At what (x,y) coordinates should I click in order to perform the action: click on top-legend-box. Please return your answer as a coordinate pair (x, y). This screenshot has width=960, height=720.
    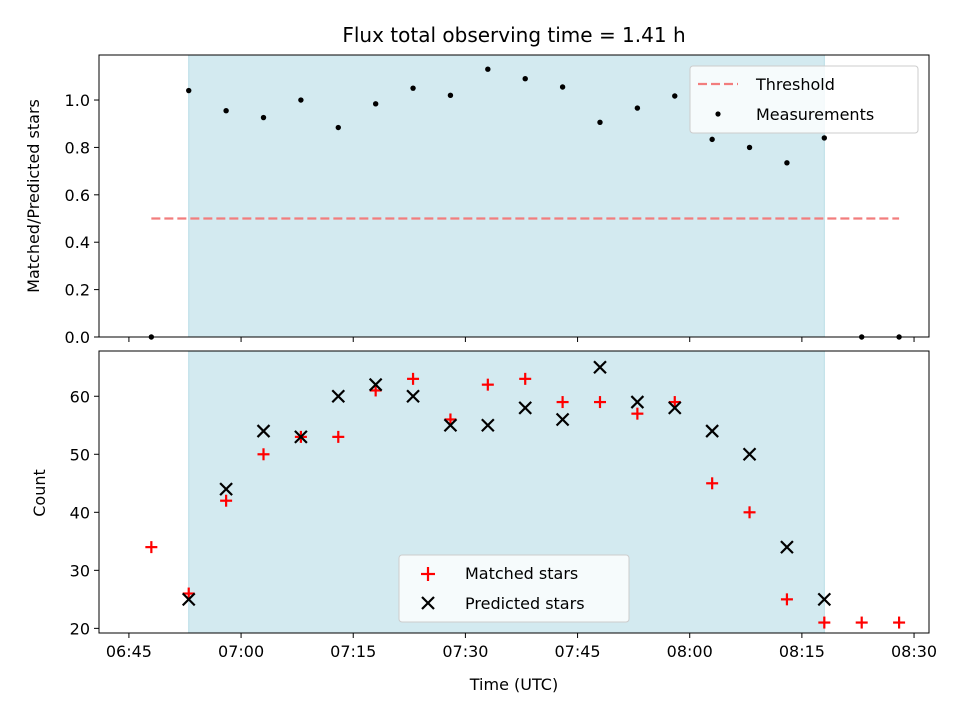
    Looking at the image, I should click on (804, 99).